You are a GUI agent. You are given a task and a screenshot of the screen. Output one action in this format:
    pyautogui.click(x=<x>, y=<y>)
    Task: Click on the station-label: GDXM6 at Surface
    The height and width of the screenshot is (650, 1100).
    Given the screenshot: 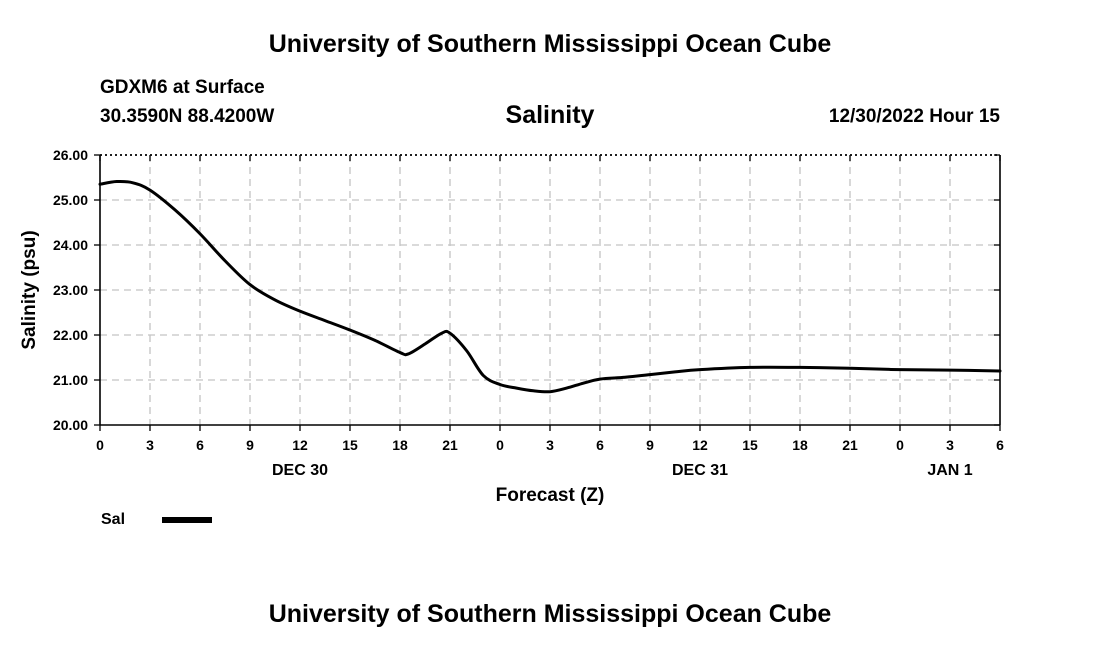 What is the action you would take?
    pyautogui.click(x=182, y=87)
    